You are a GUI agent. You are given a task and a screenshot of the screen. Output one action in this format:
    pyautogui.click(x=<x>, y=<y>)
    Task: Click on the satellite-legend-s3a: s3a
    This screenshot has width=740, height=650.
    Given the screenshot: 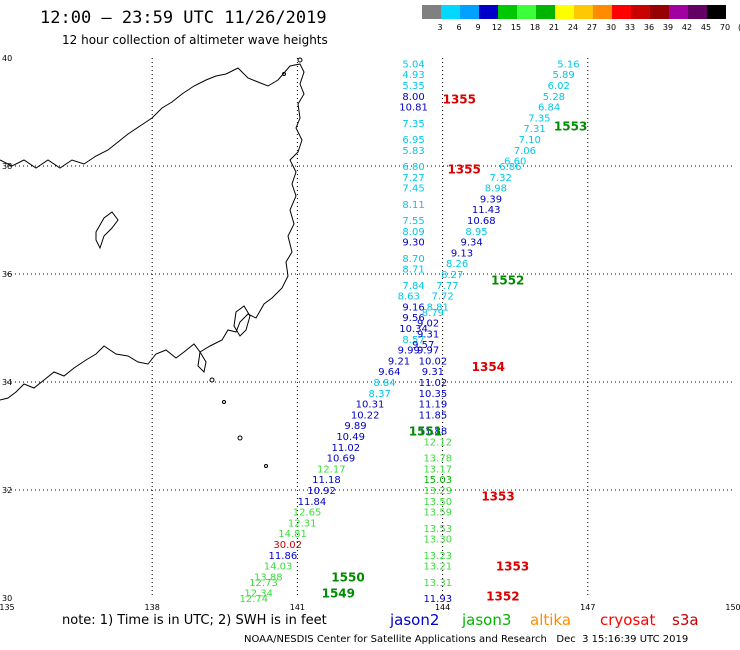 What is the action you would take?
    pyautogui.click(x=685, y=620)
    